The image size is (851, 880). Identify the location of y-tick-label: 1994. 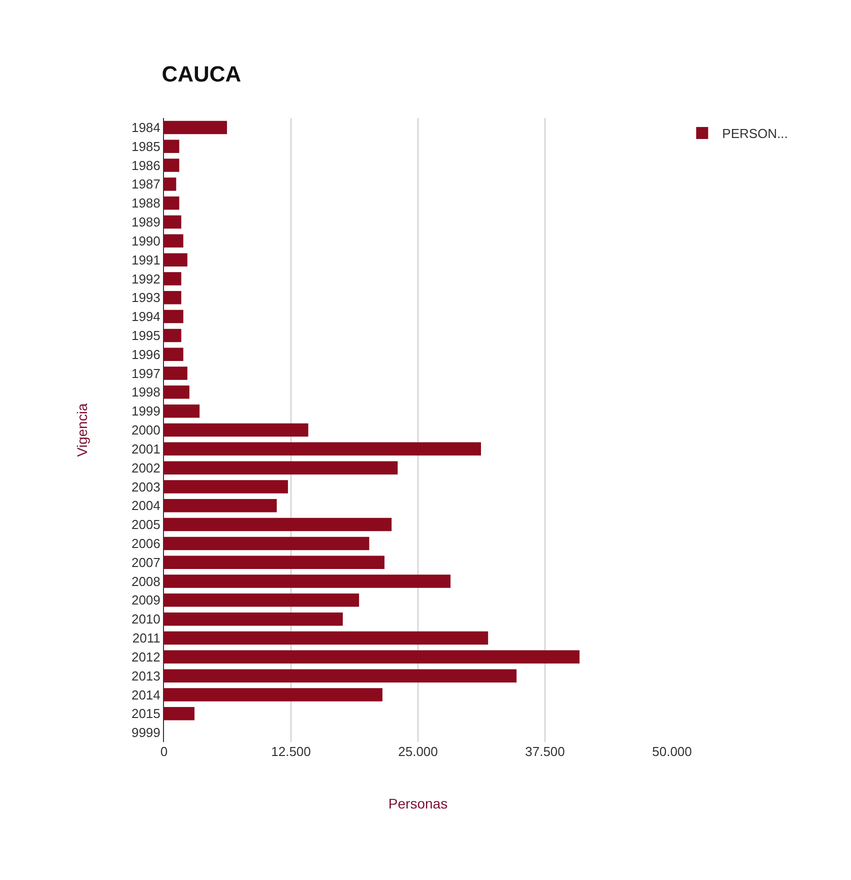
(145, 316).